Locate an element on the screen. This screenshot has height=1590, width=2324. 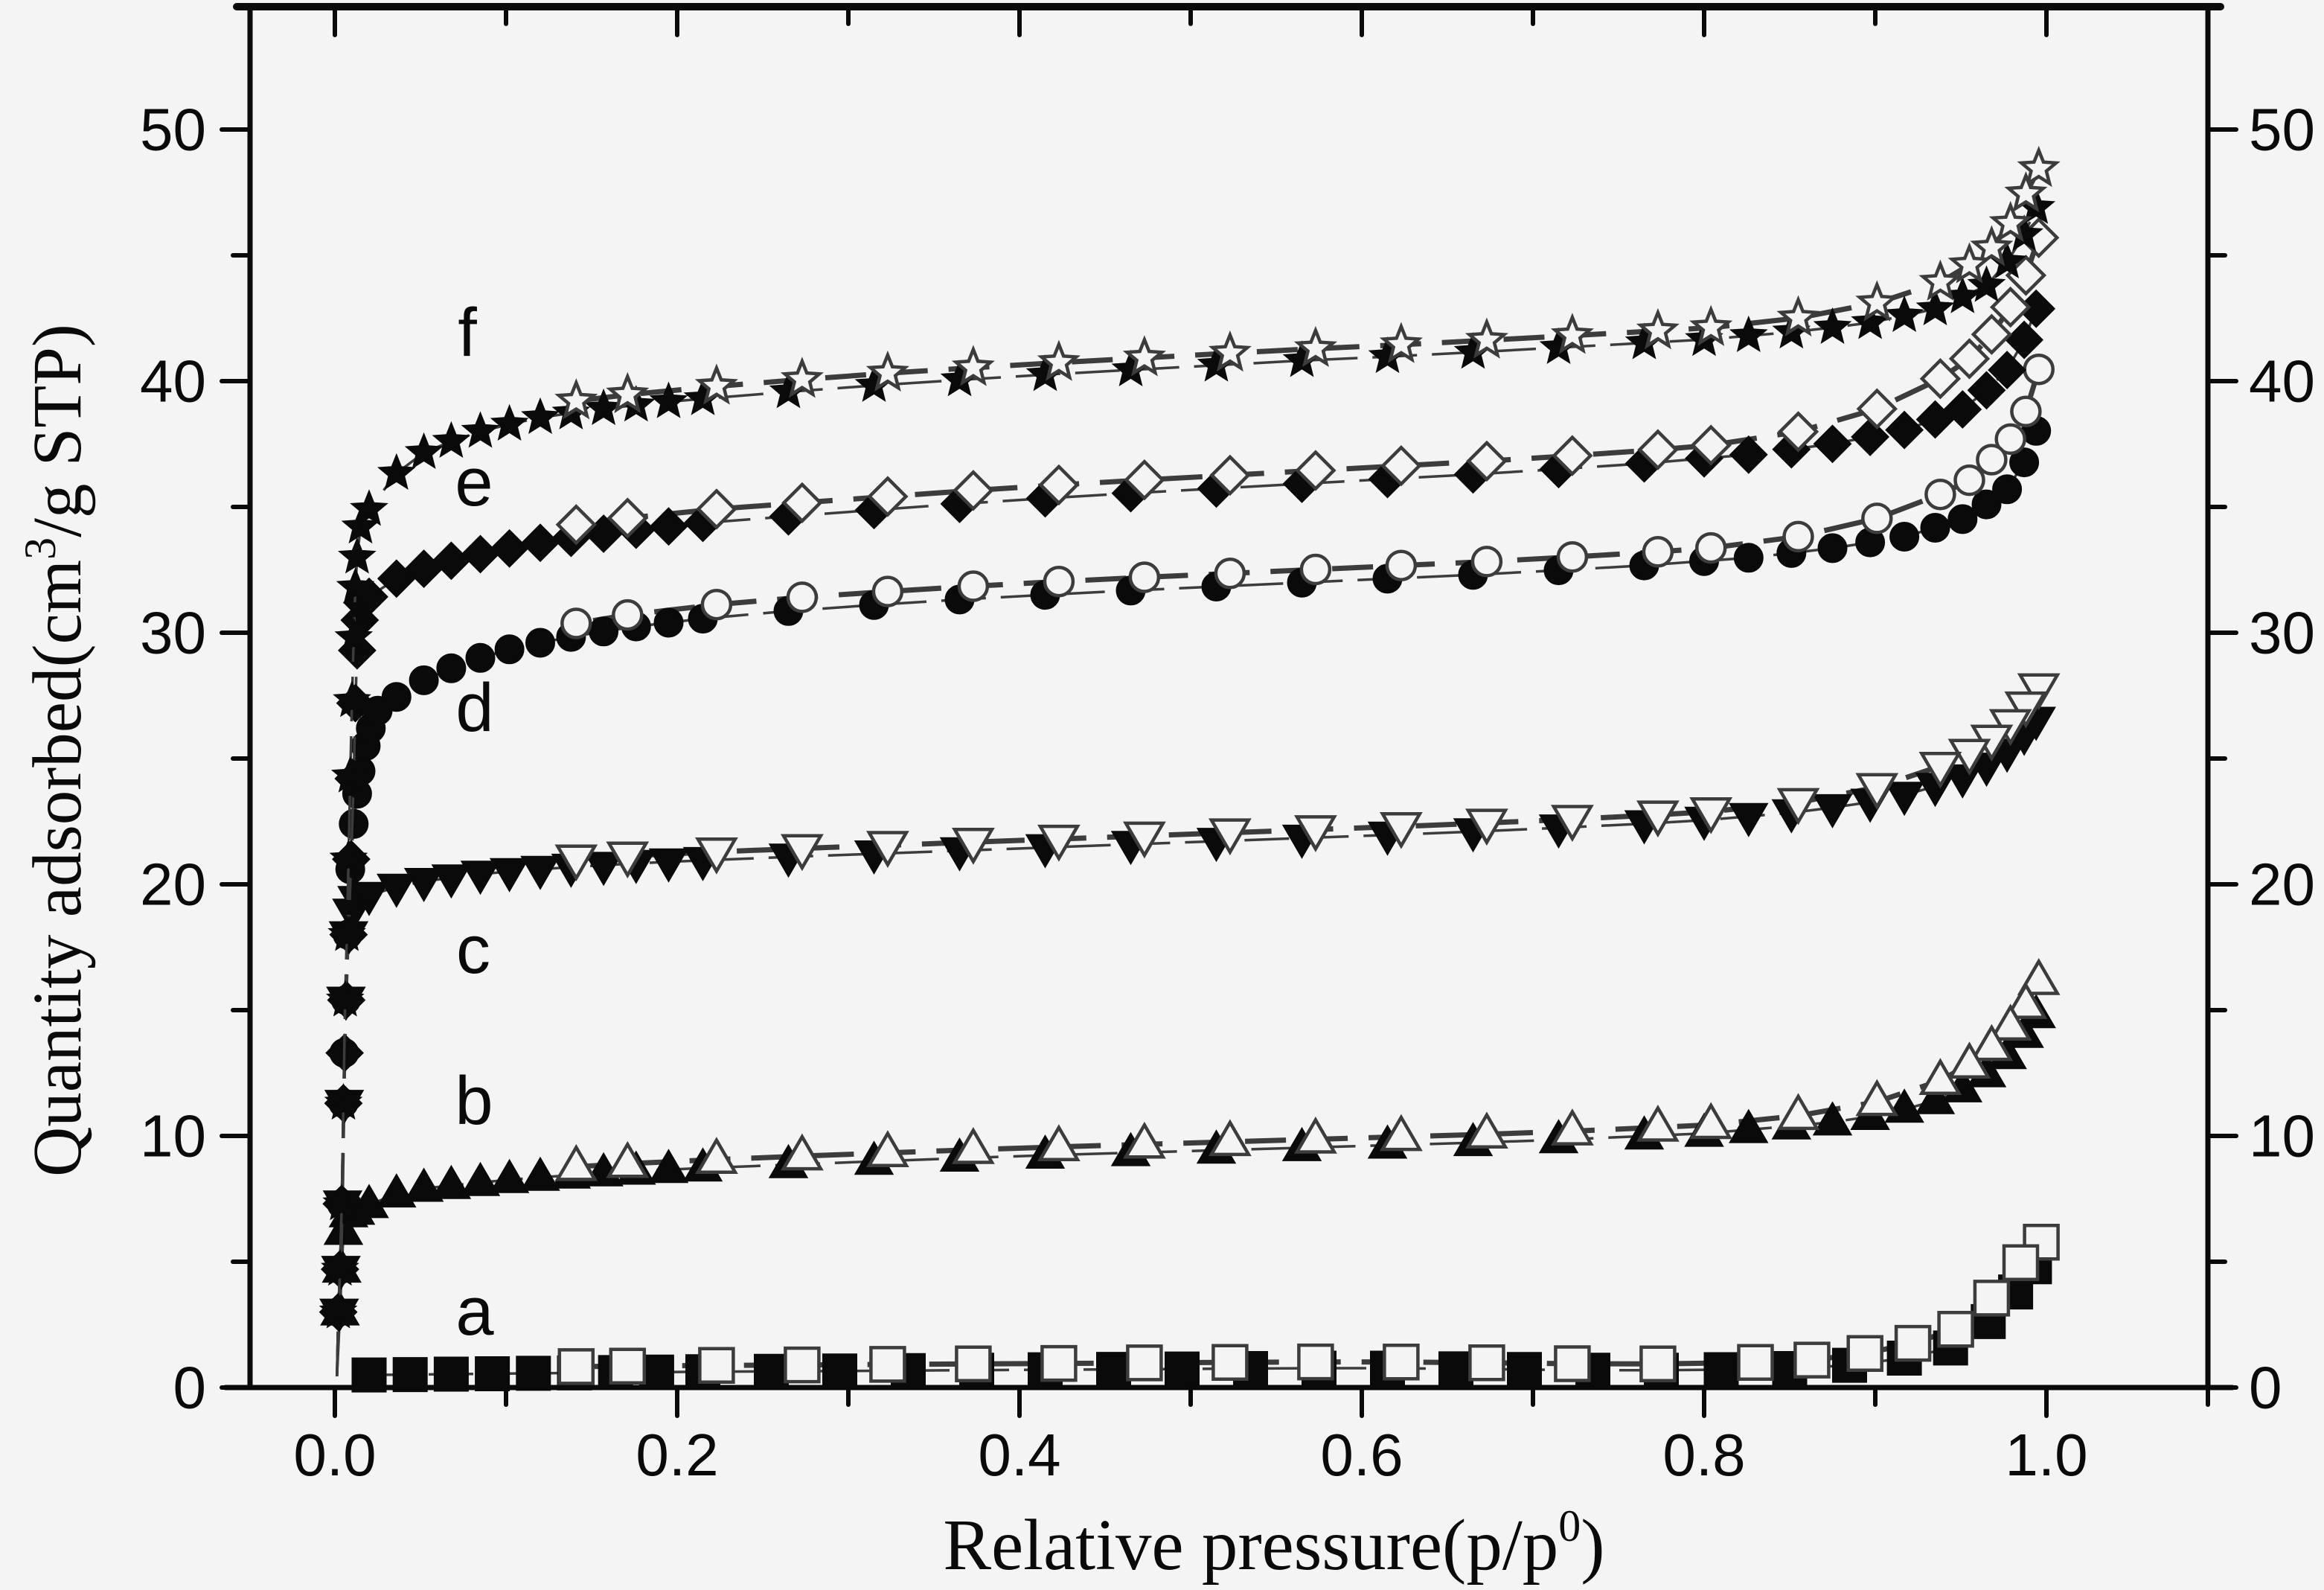
svg-text: 0.0 is located at coordinates (334, 1455).